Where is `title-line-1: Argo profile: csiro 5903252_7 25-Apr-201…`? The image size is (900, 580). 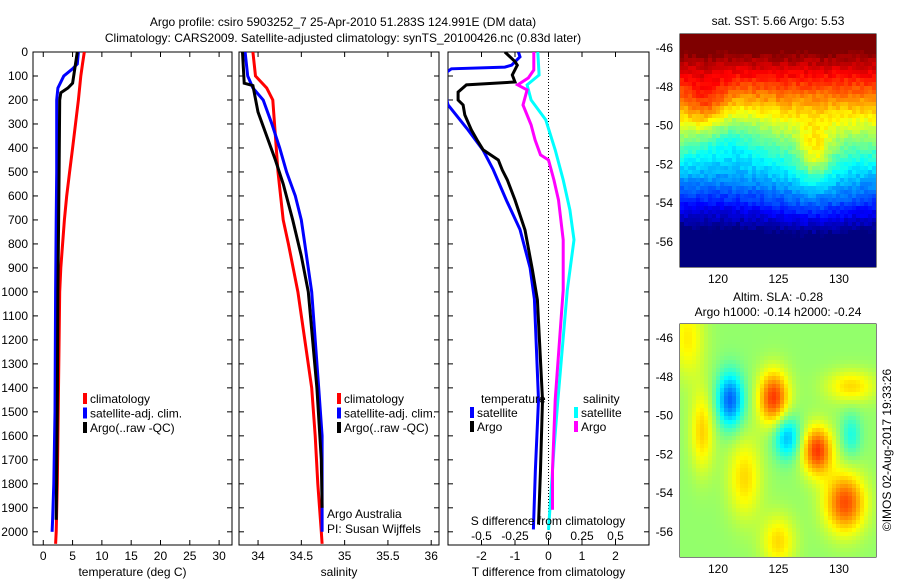
title-line-1: Argo profile: csiro 5903252_7 25-Apr-201… is located at coordinates (343, 22).